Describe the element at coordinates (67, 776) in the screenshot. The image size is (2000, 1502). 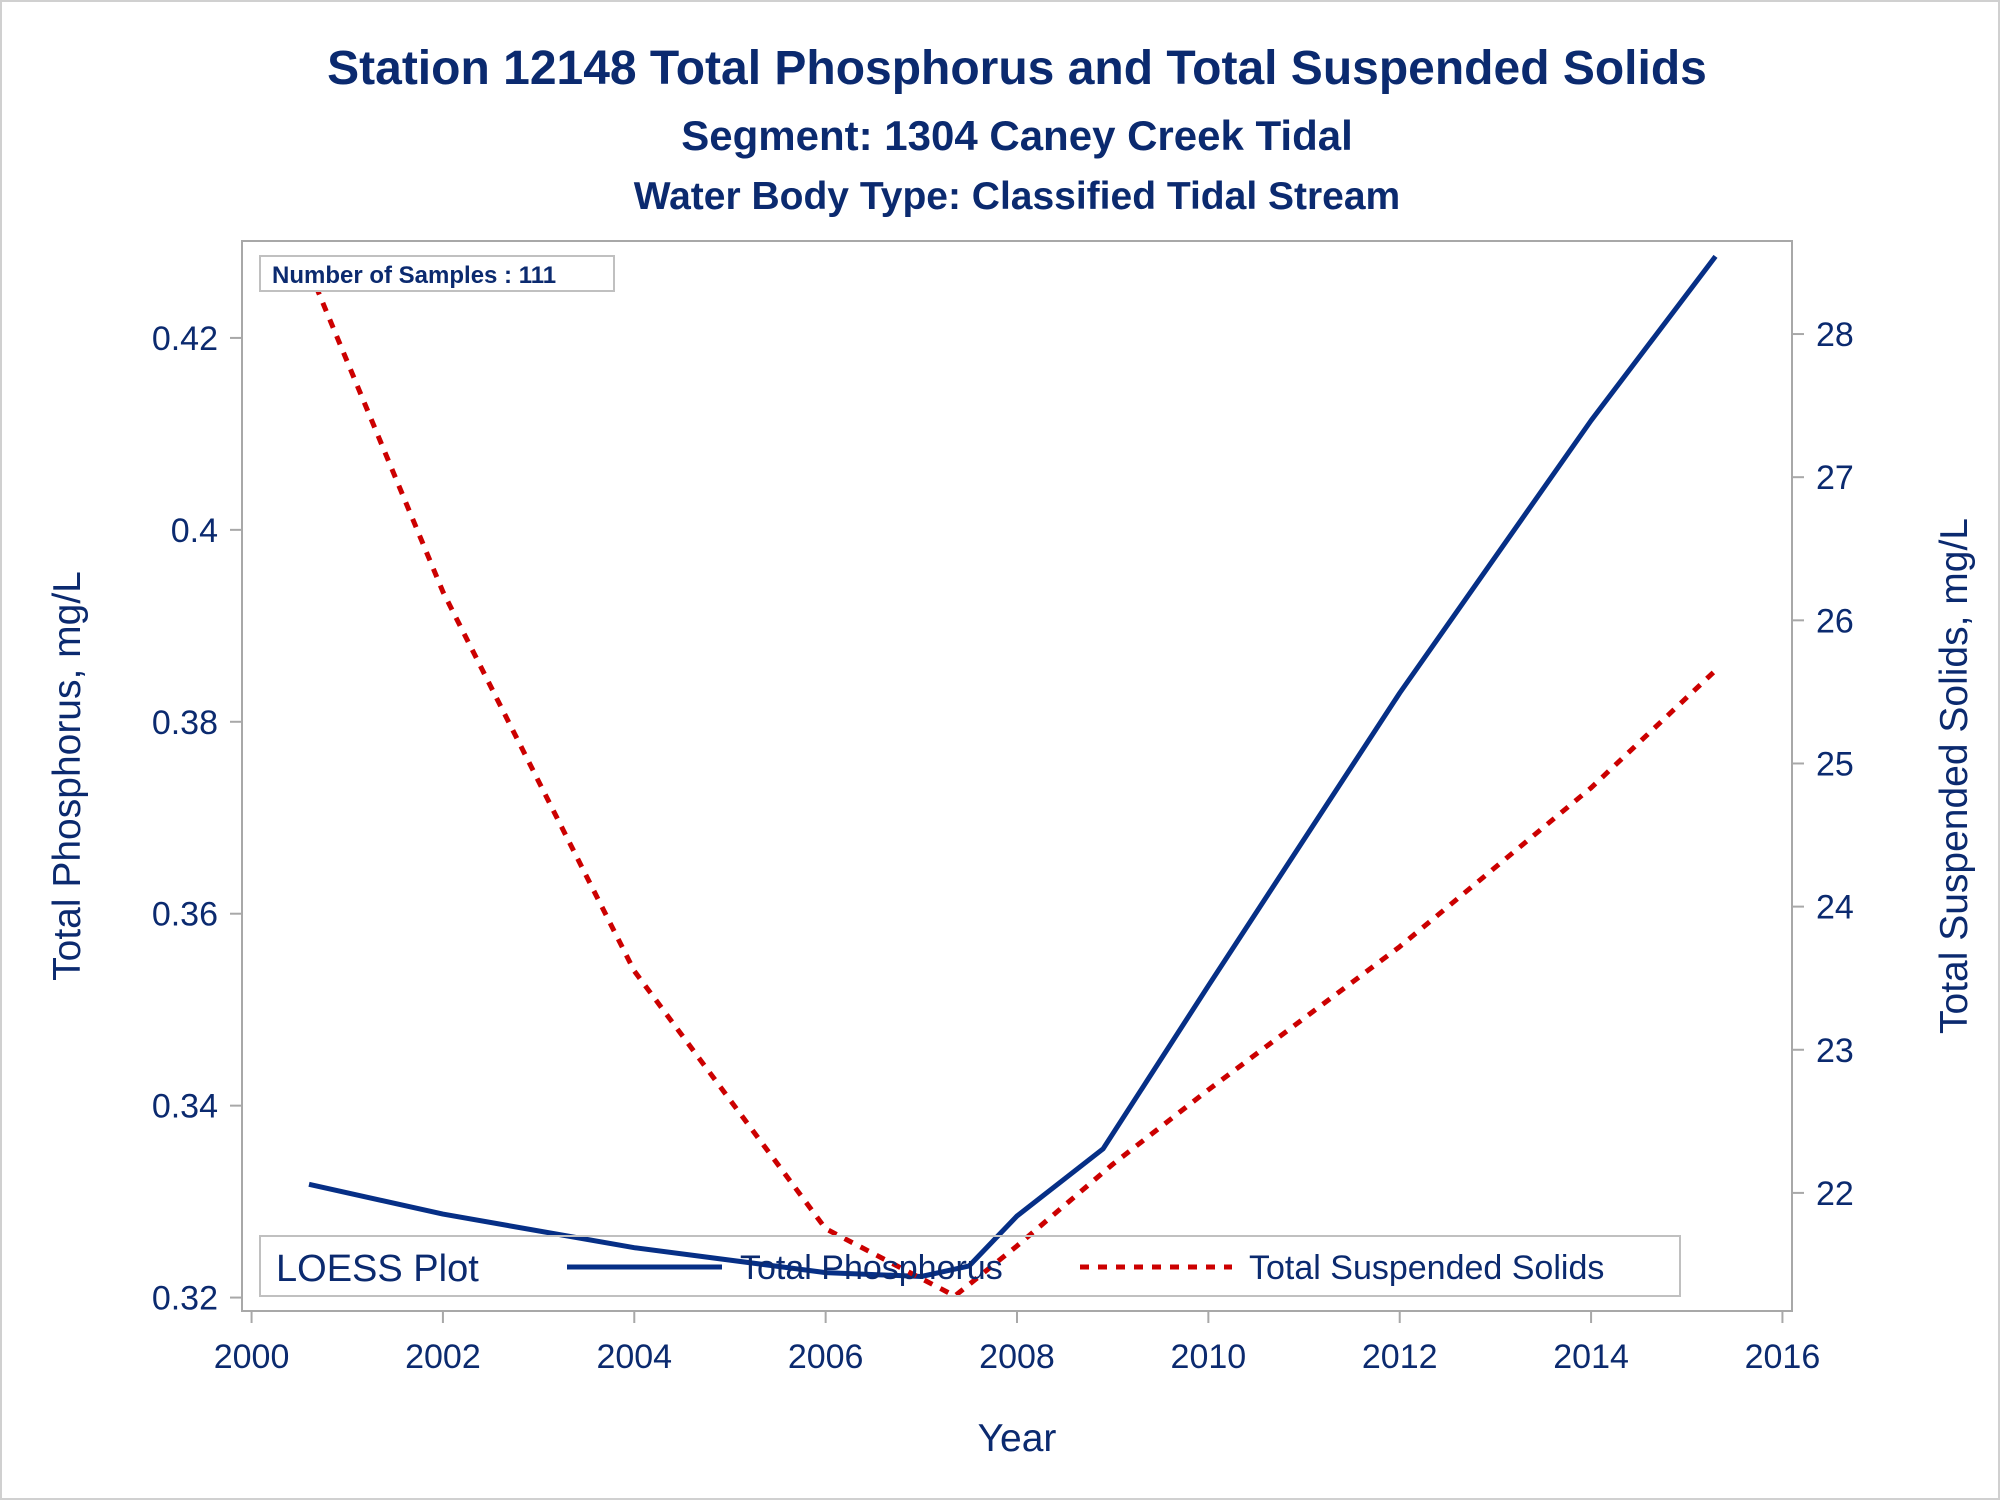
I see `y-axis-label: Total Phosphorus, mg/L` at that location.